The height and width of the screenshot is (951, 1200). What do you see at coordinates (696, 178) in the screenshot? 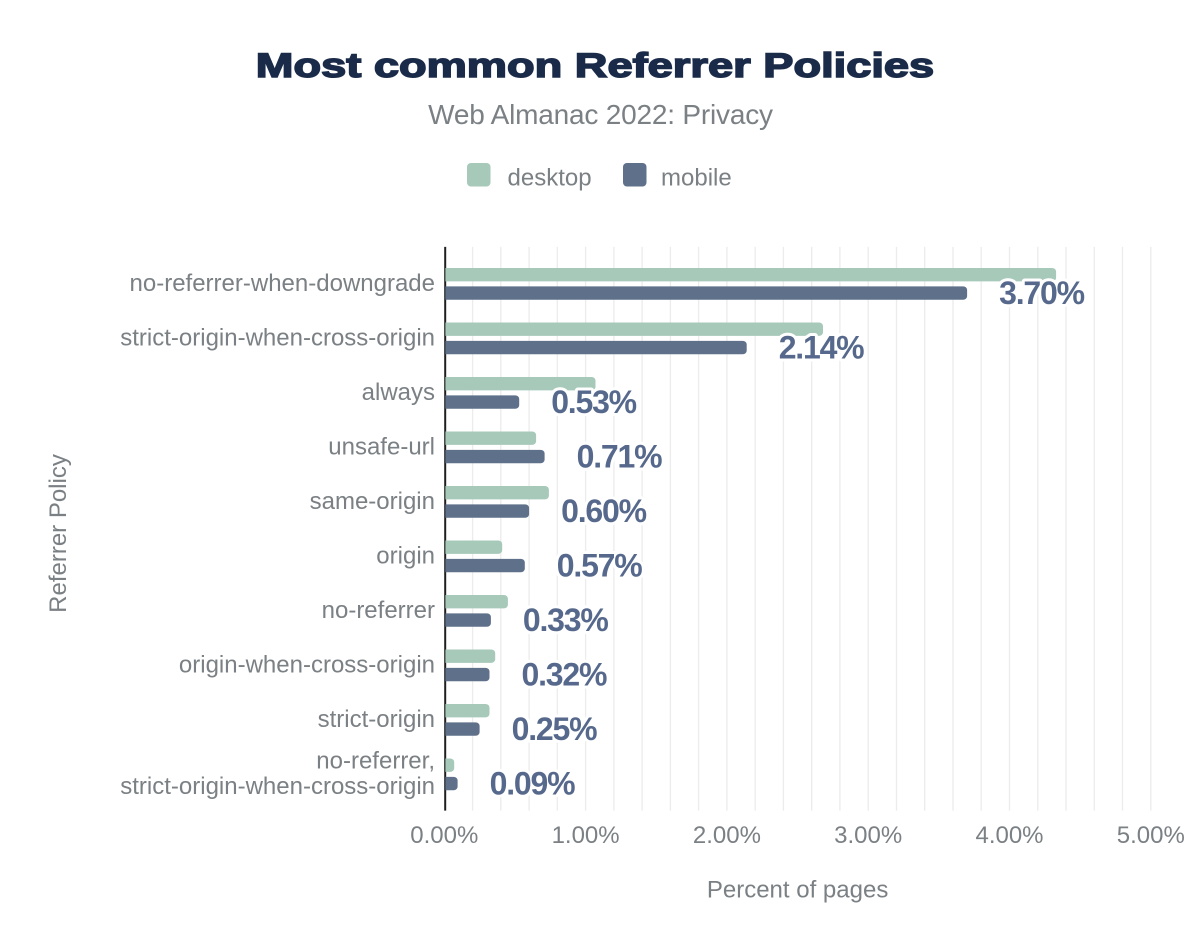
I see `svg-text: mobile` at bounding box center [696, 178].